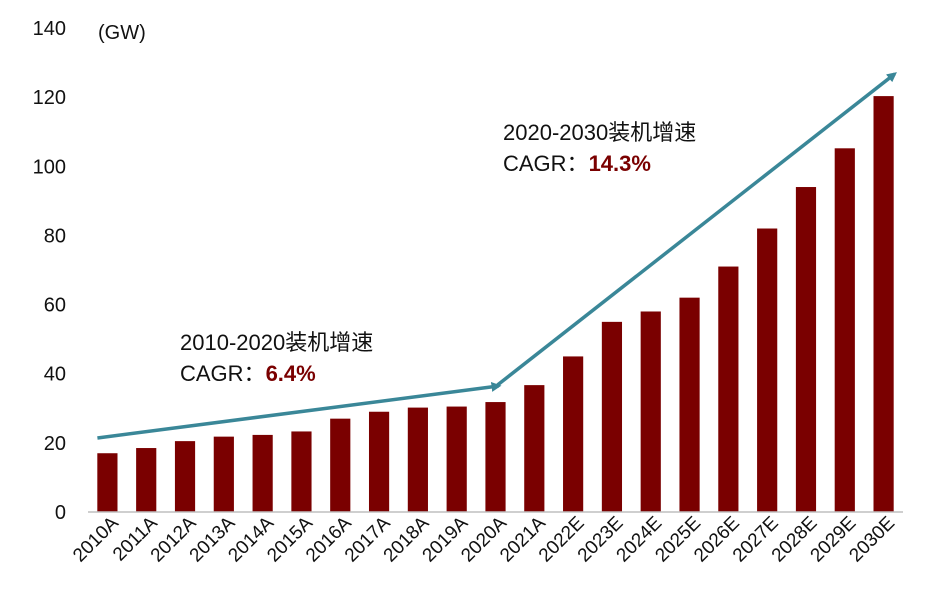 The height and width of the screenshot is (615, 935). I want to click on bar-2022E, so click(573, 434).